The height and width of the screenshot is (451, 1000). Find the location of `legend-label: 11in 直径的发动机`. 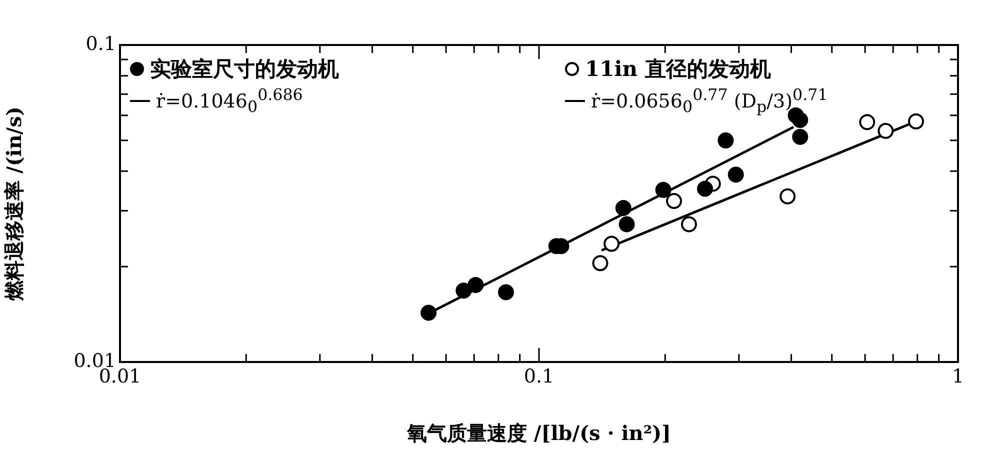

legend-label: 11in 直径的发动机 is located at coordinates (678, 69).